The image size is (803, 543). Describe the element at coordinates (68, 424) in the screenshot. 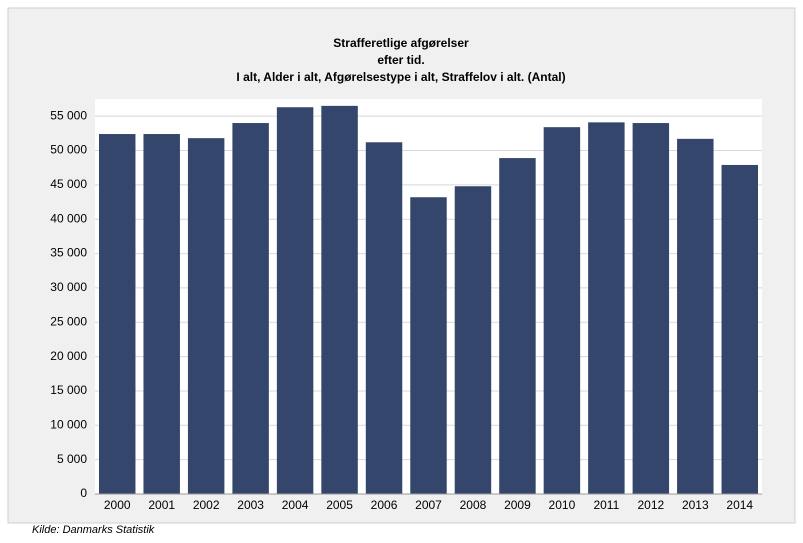

I see `y-tick-label: 10 000` at that location.